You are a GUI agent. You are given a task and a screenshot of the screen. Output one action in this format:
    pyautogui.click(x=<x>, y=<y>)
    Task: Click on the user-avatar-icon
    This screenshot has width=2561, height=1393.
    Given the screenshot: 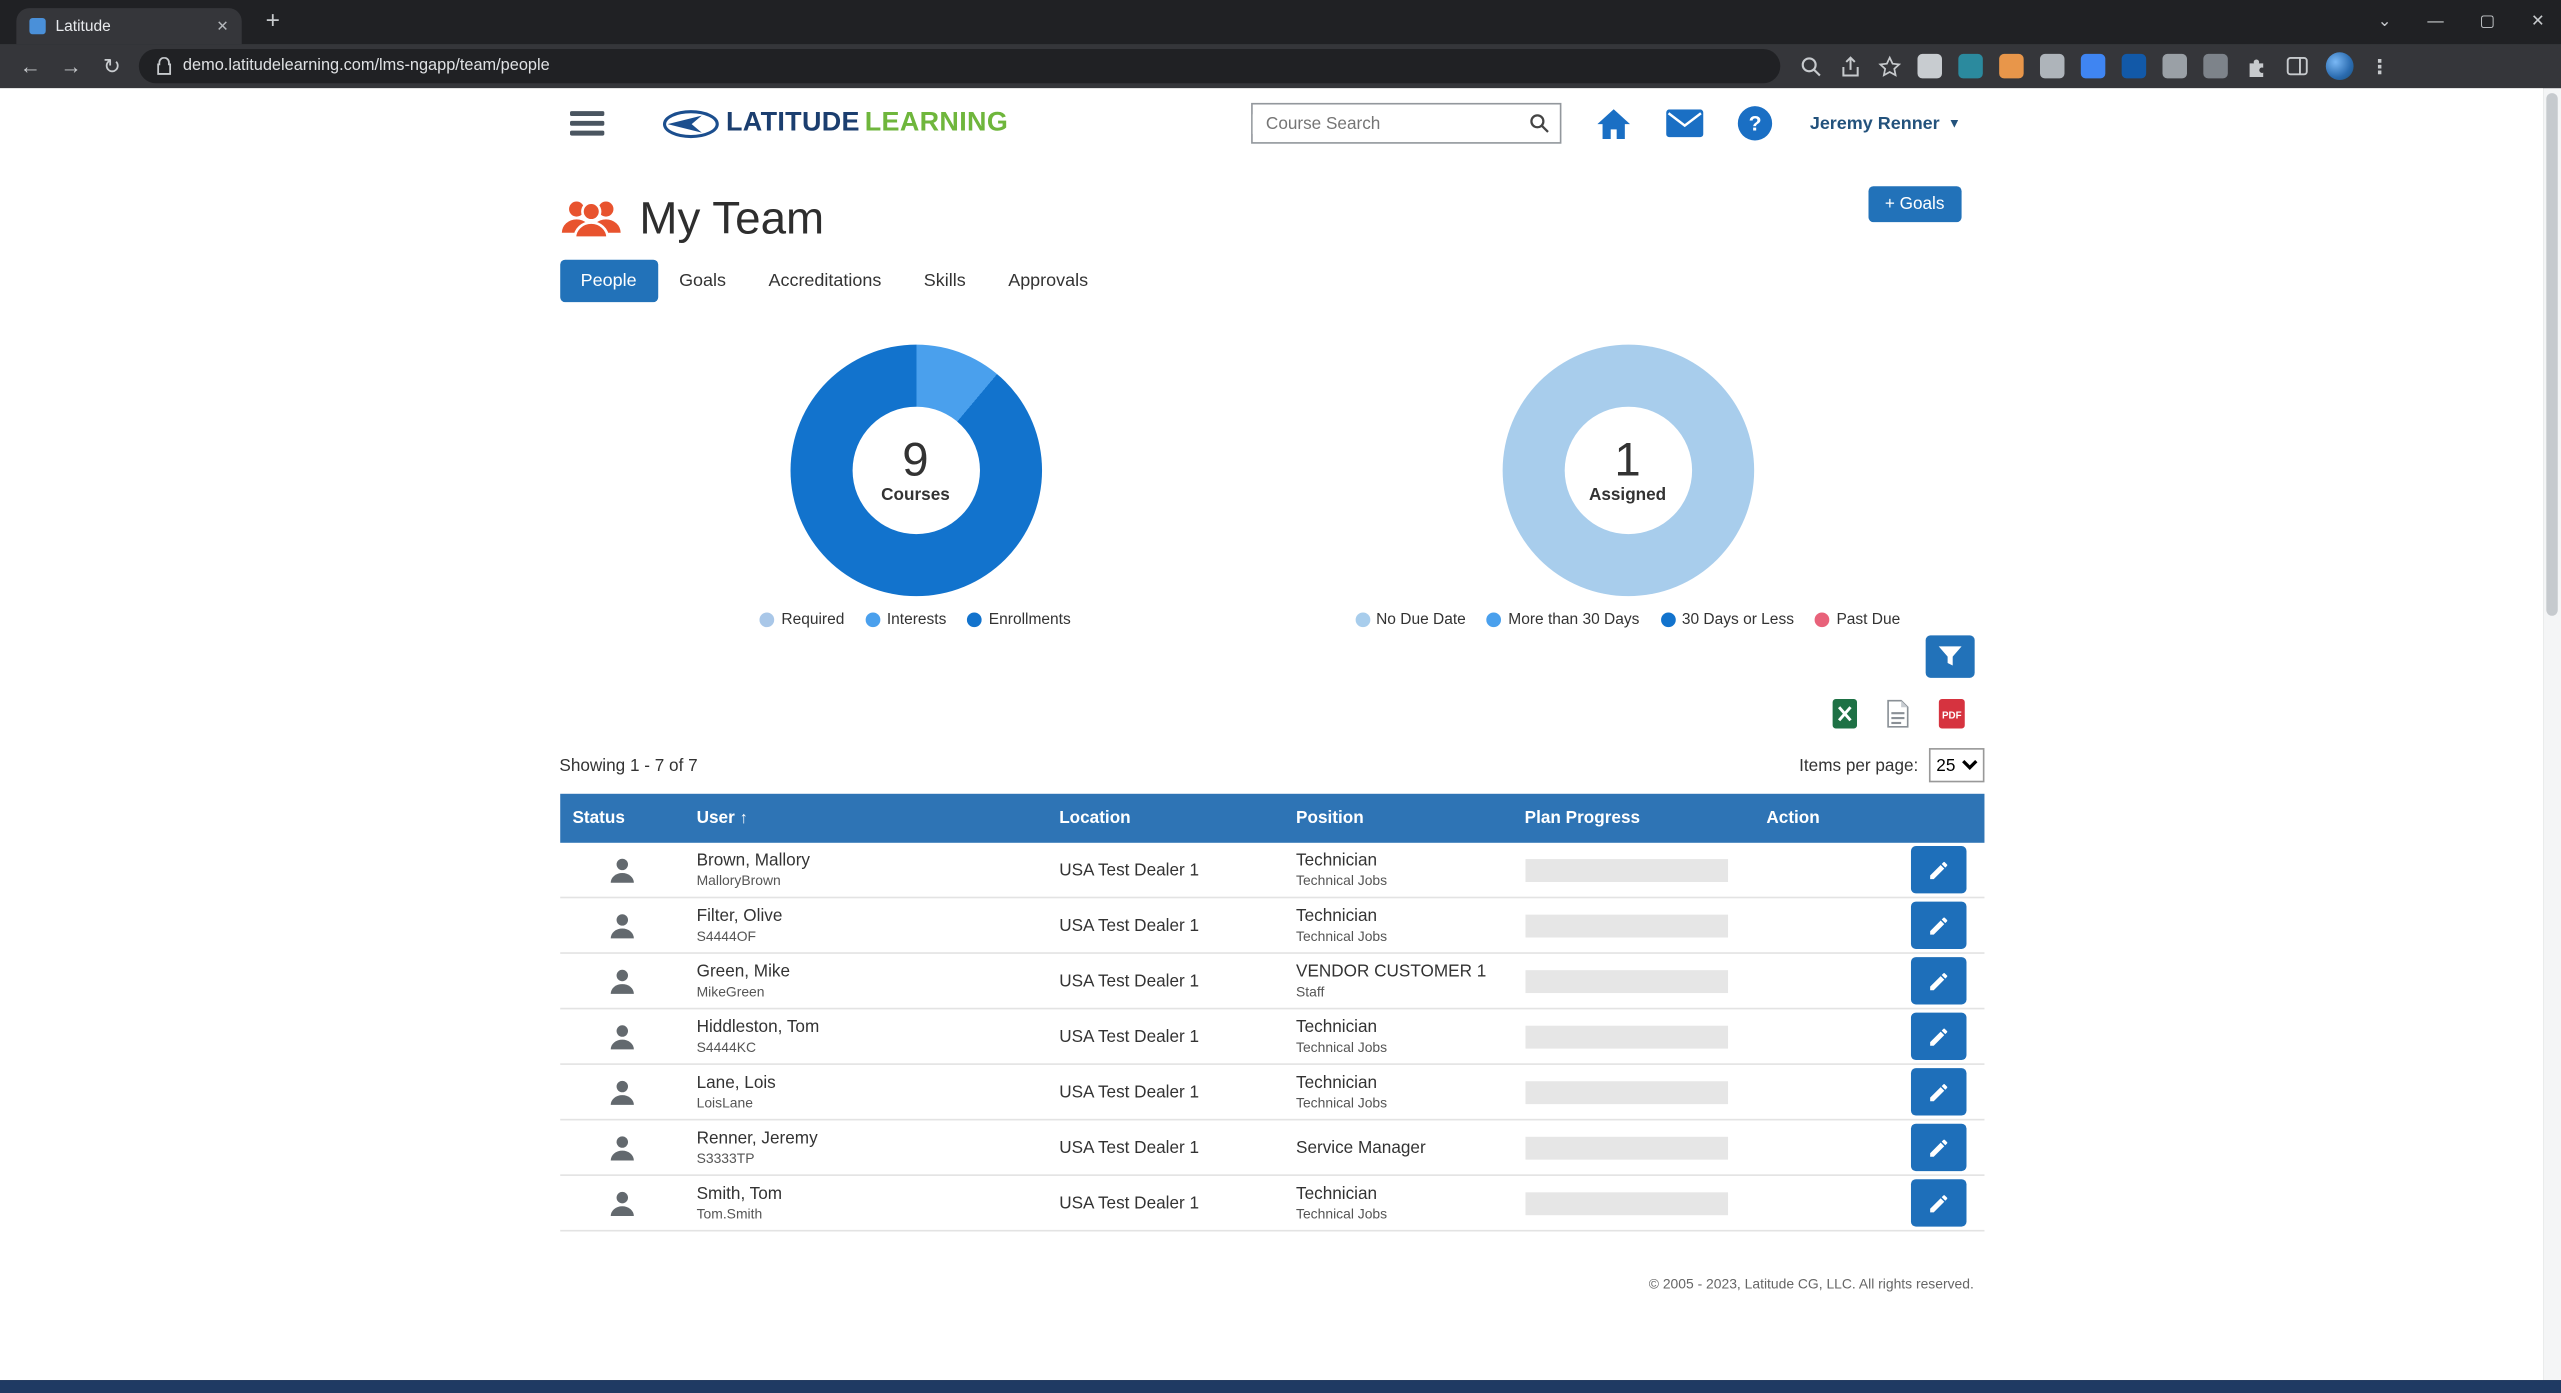 What is the action you would take?
    pyautogui.click(x=621, y=1092)
    